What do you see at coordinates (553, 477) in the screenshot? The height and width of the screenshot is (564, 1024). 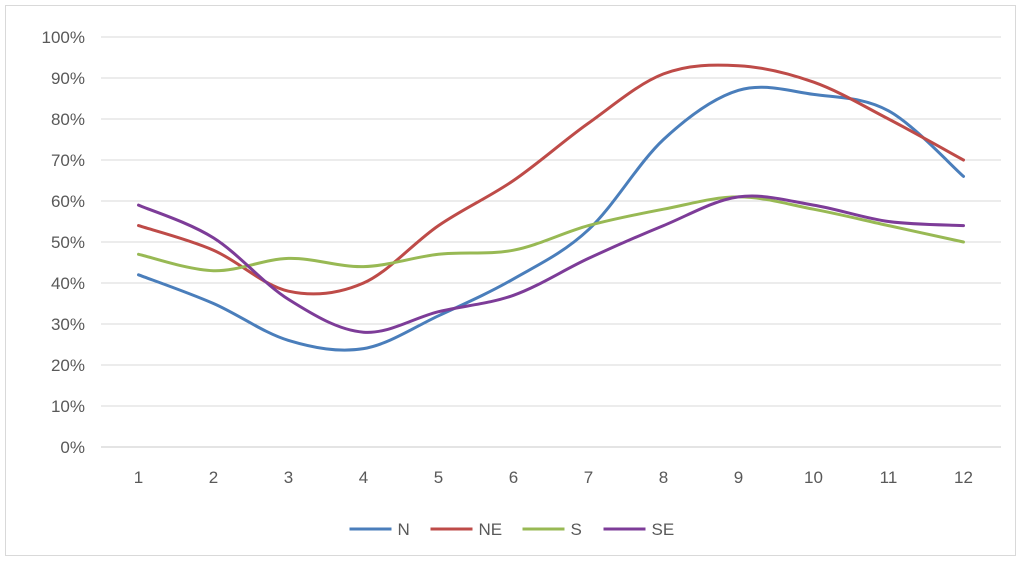 I see `x-axis: 1 2 3 4 5 6 7 8 9 10 11 12` at bounding box center [553, 477].